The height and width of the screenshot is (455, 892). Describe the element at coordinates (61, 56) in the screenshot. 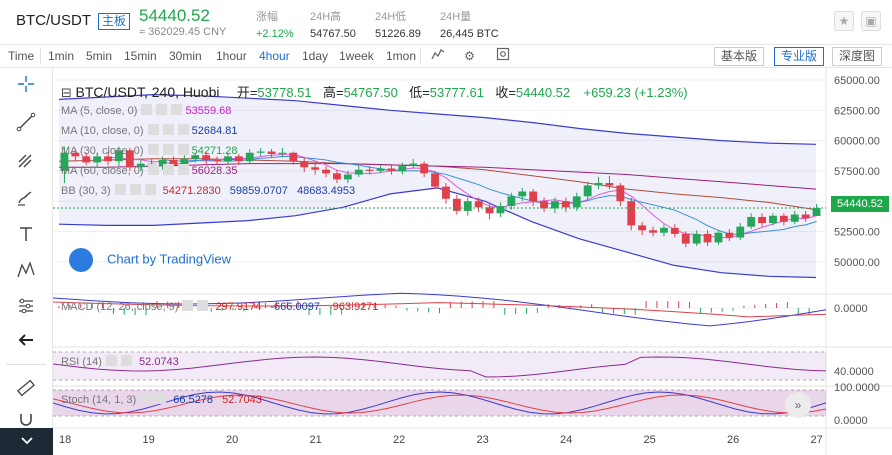

I see `interval-1min: 1min` at that location.